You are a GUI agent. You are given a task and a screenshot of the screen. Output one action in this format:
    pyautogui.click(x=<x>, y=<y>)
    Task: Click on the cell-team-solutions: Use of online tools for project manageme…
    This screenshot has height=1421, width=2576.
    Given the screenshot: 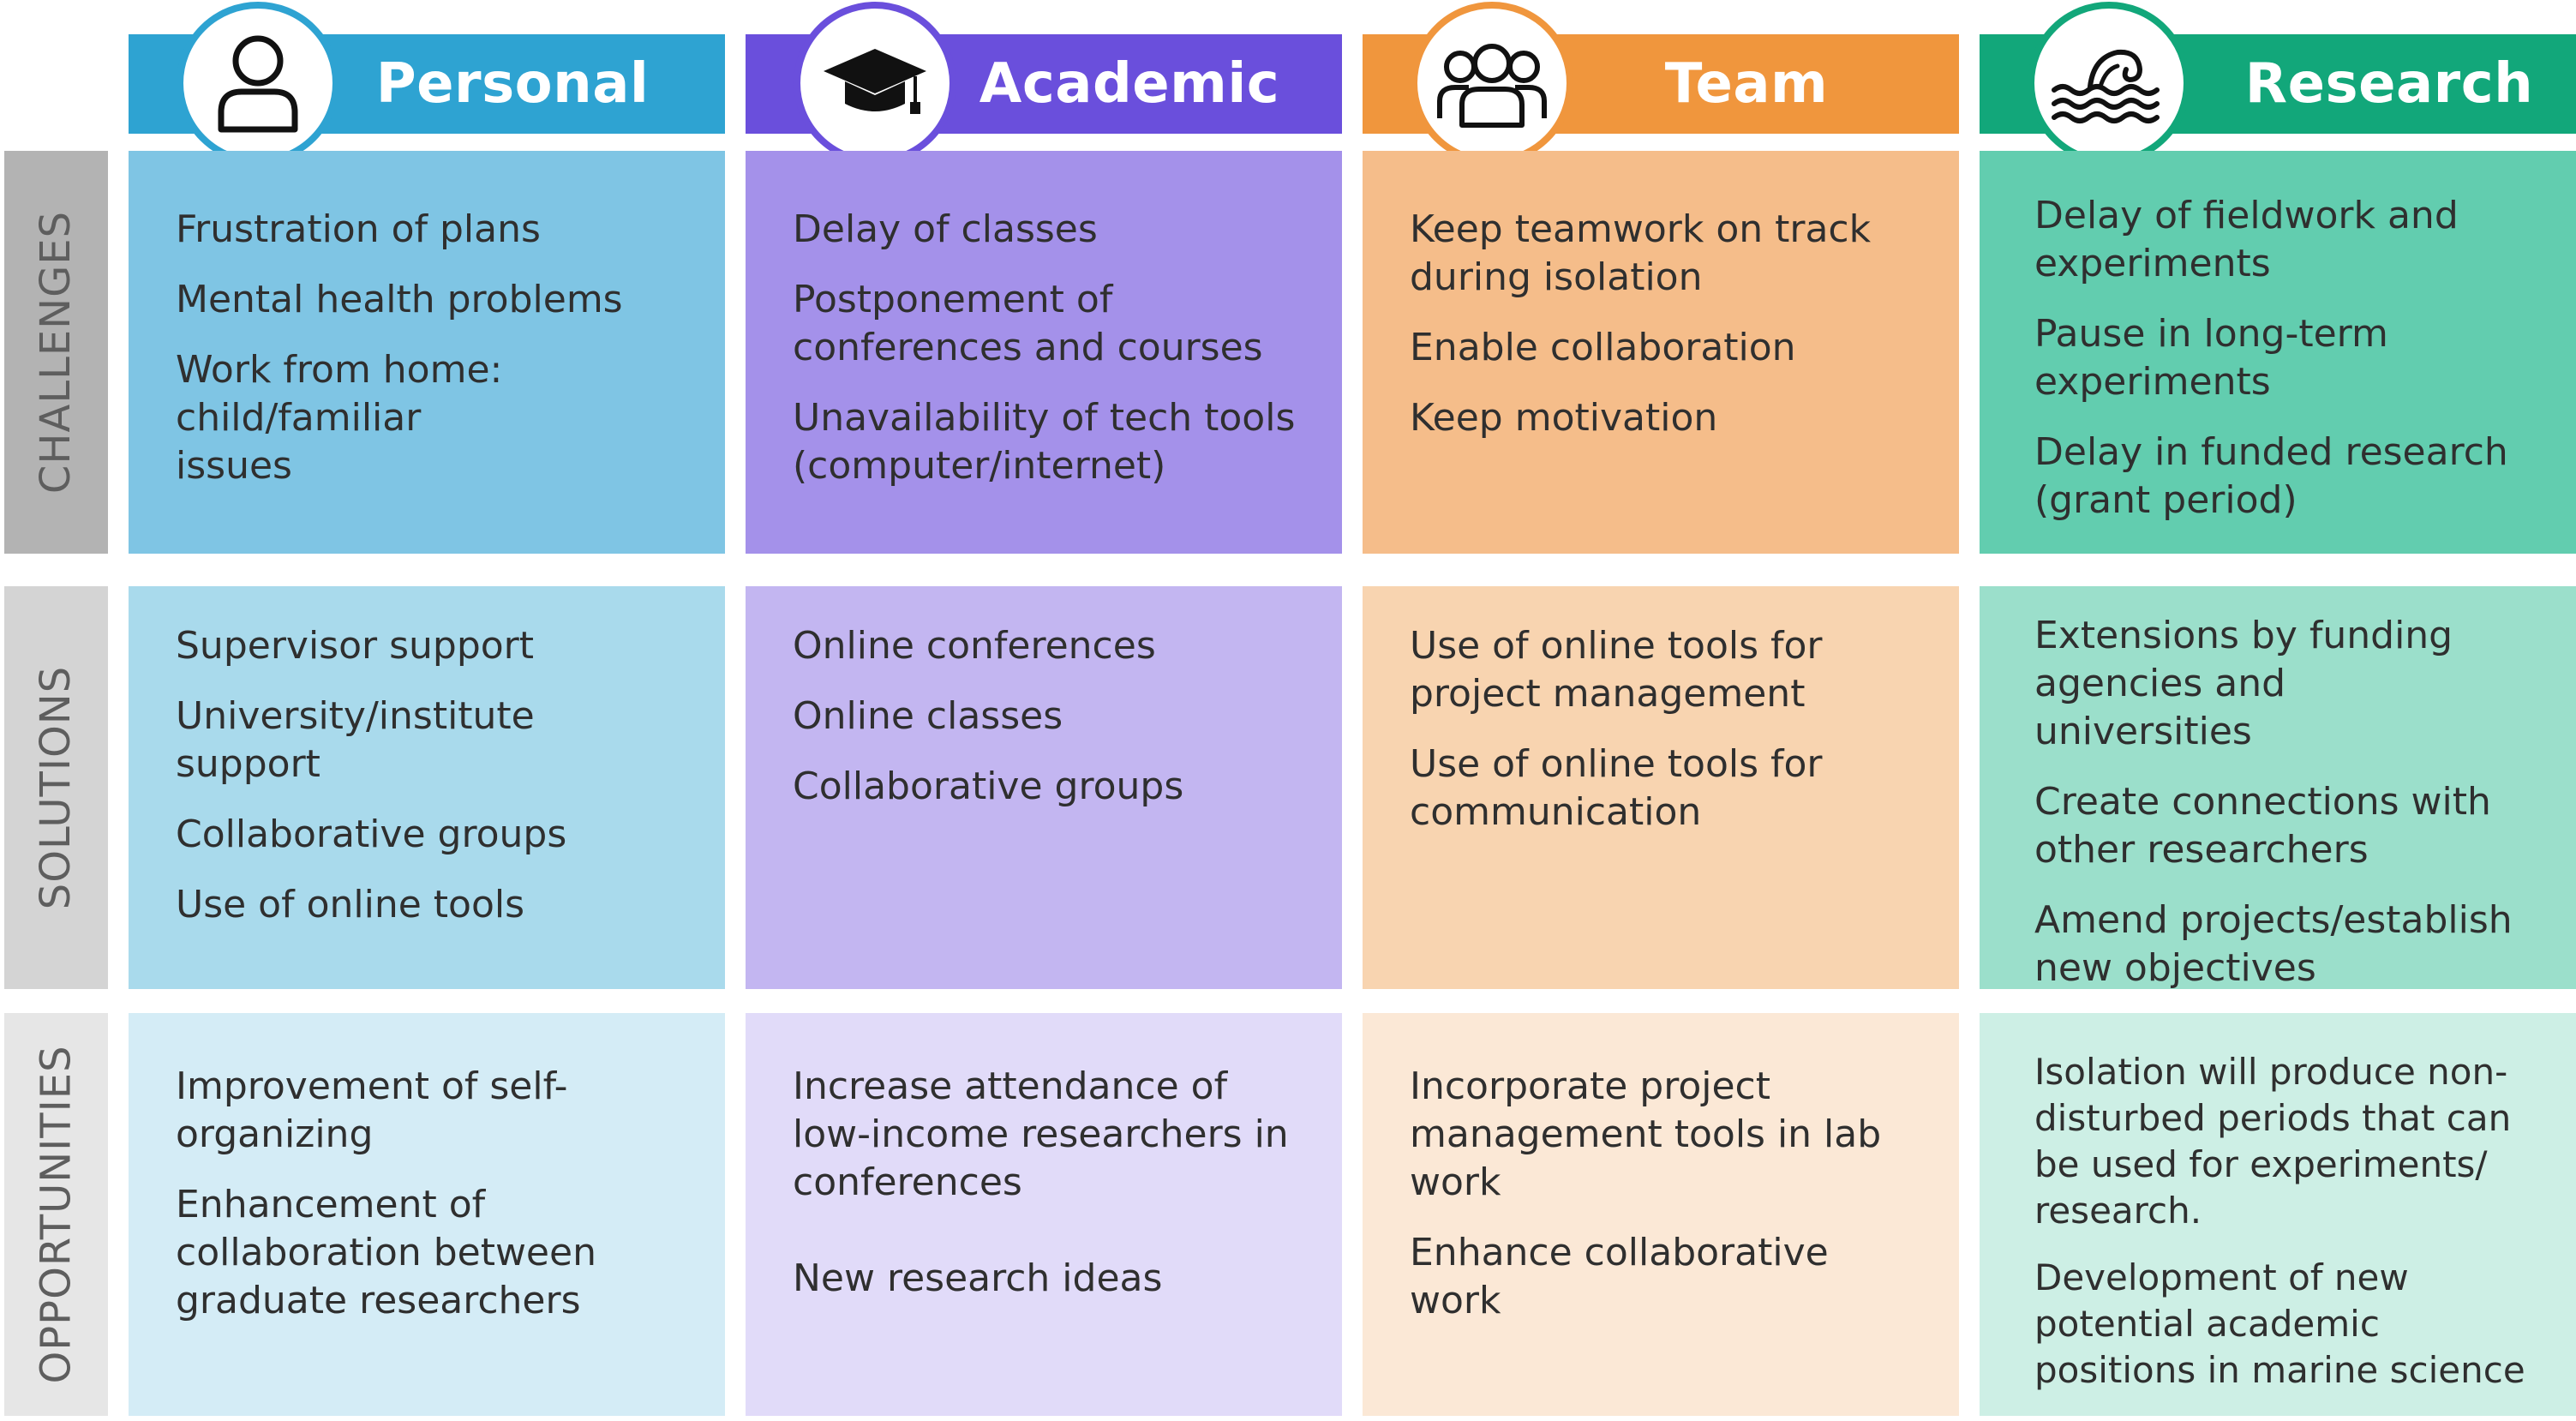 What is the action you would take?
    pyautogui.click(x=1661, y=787)
    